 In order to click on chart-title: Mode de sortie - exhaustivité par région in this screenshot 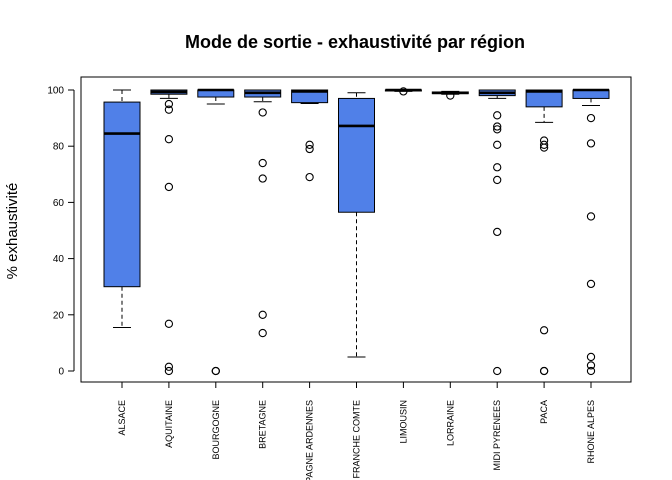, I will do `click(355, 42)`.